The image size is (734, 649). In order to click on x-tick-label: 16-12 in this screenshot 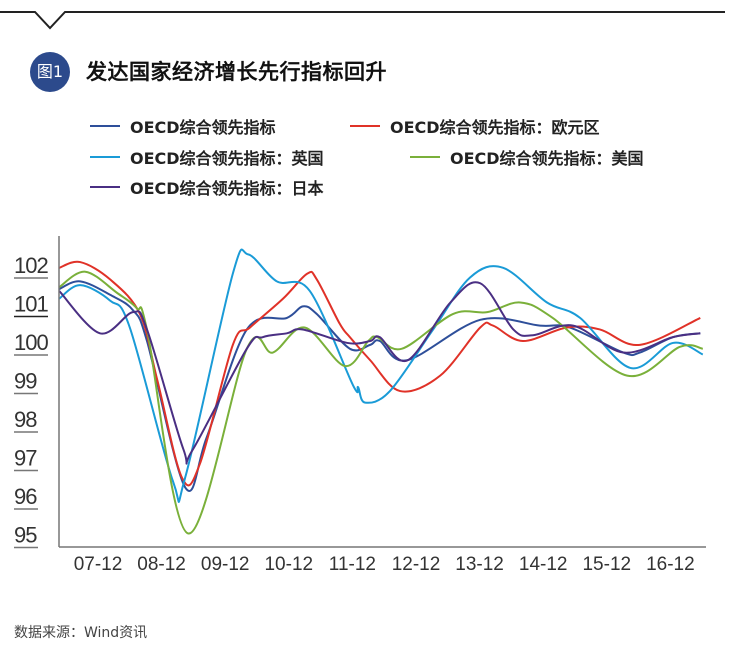, I will do `click(670, 564)`.